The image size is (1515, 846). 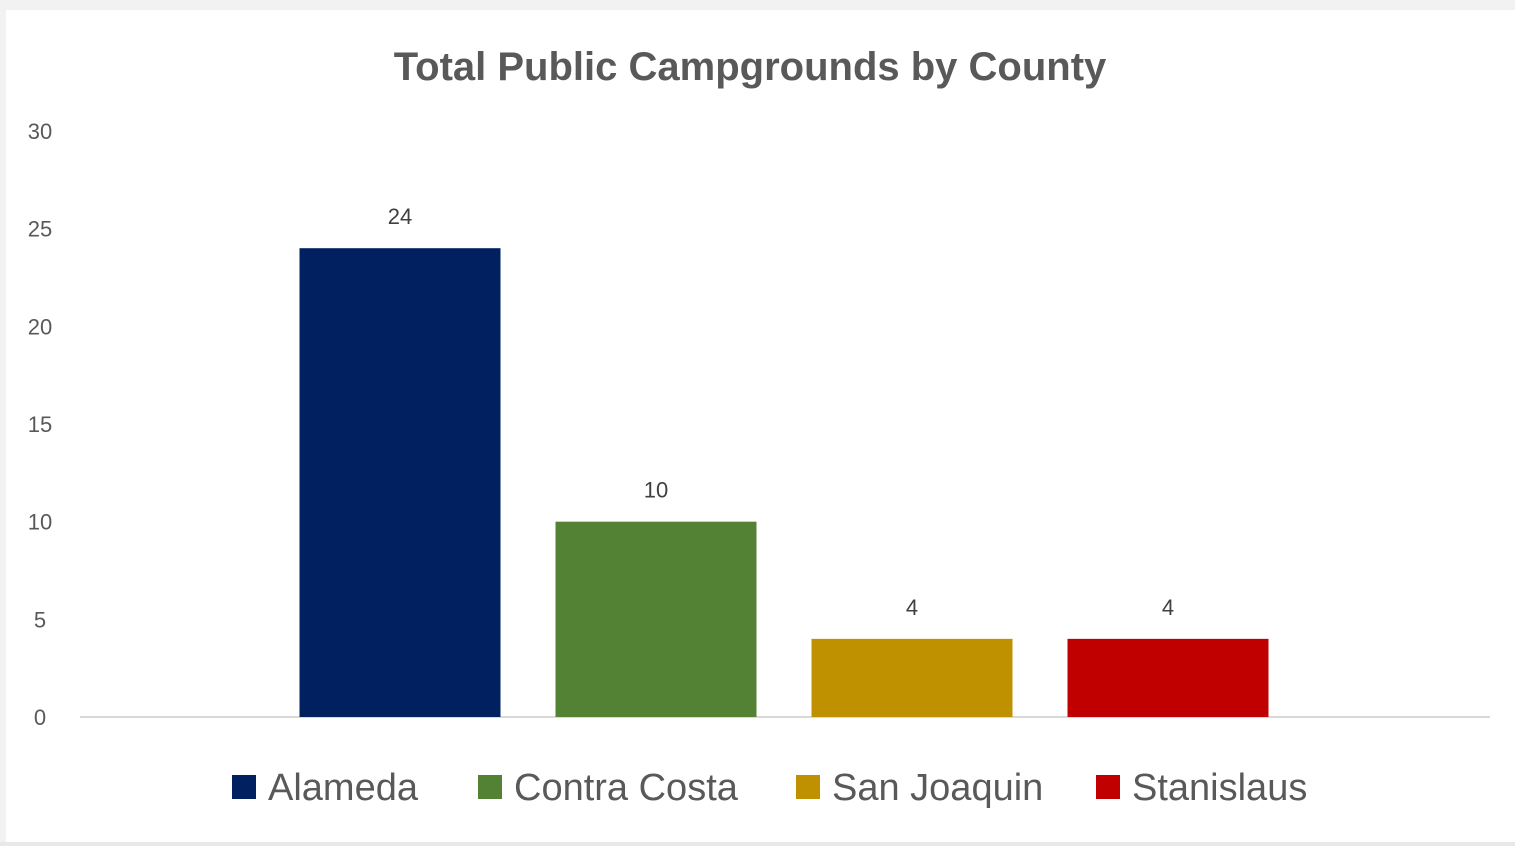 What do you see at coordinates (769, 788) in the screenshot?
I see `legend: Alameda Contra Costa San Joaquin Stanislaus` at bounding box center [769, 788].